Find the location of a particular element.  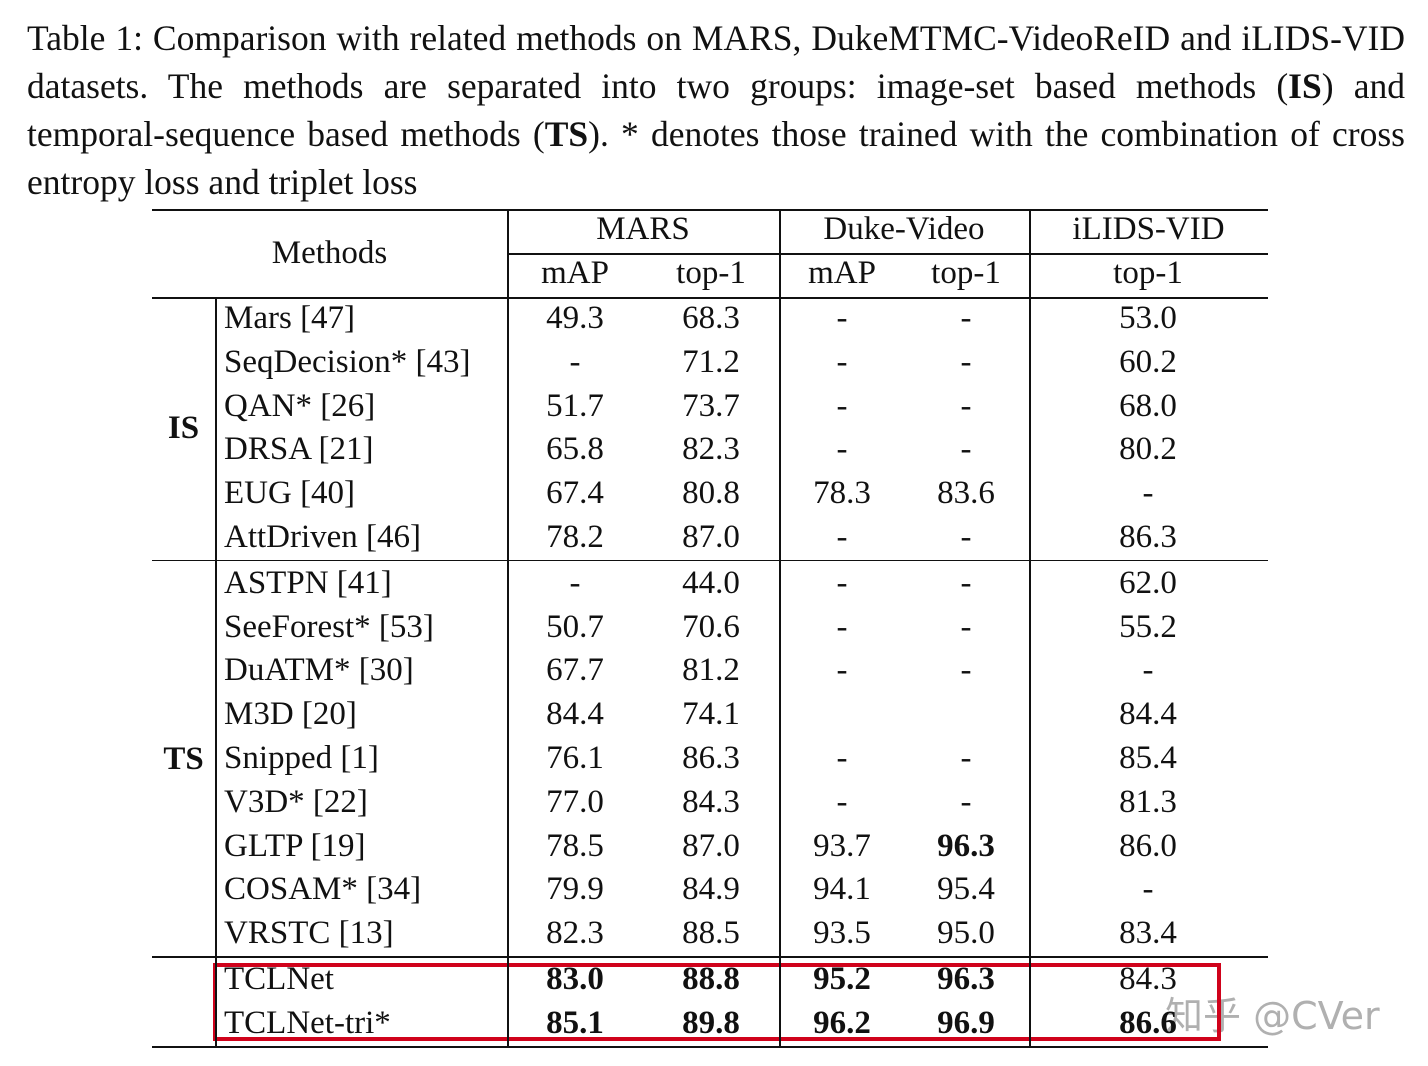

value-cell: 70.6 is located at coordinates (711, 626).